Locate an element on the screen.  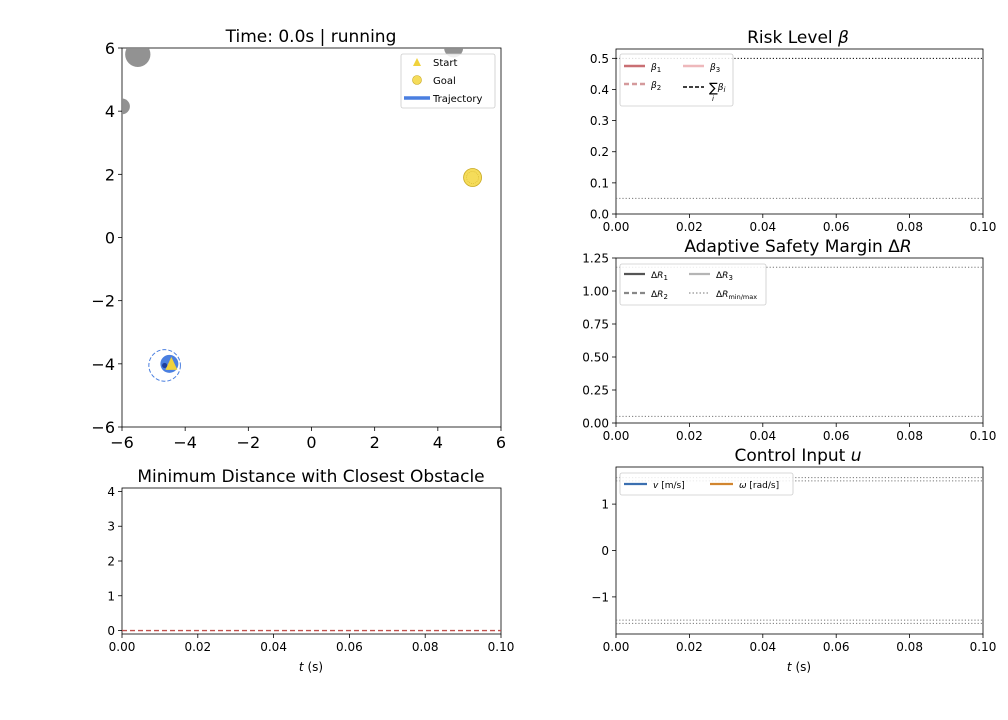
risk-title: Risk Level β is located at coordinates (798, 38).